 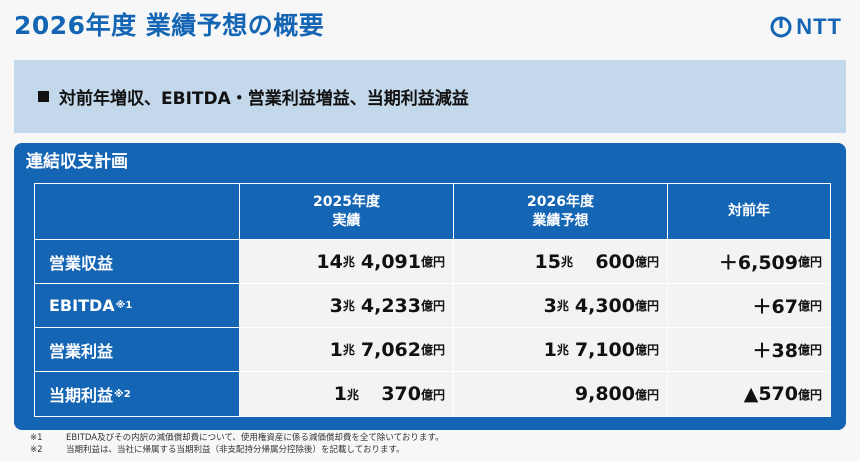 I want to click on value-cell: 14 兆 4,091 億円, so click(x=347, y=262).